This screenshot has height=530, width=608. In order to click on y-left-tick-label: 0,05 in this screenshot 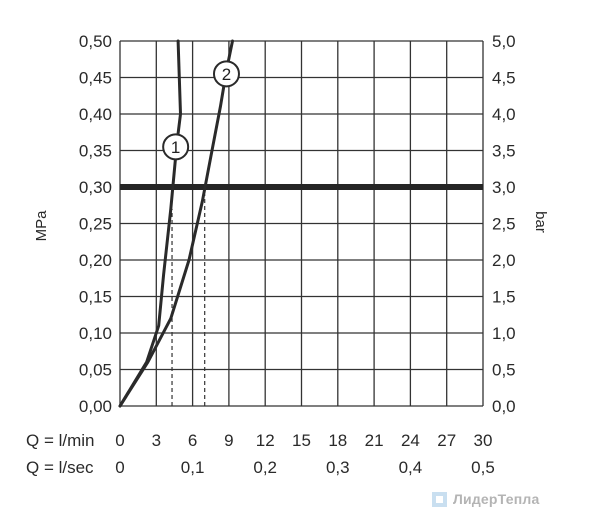, I will do `click(95, 370)`.